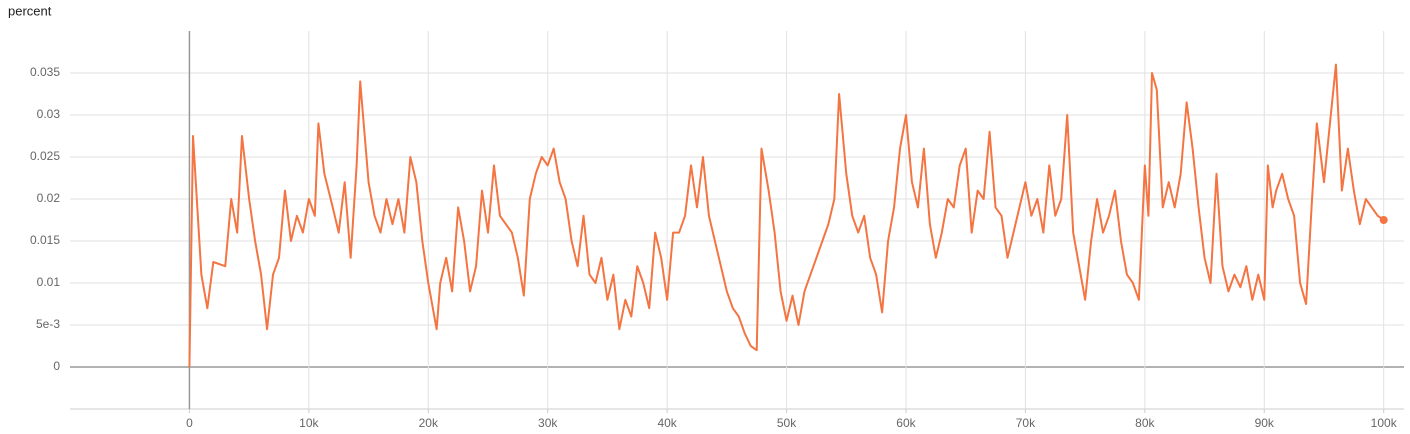 This screenshot has width=1410, height=434. Describe the element at coordinates (45, 240) in the screenshot. I see `y-tick-label: 0.015` at that location.